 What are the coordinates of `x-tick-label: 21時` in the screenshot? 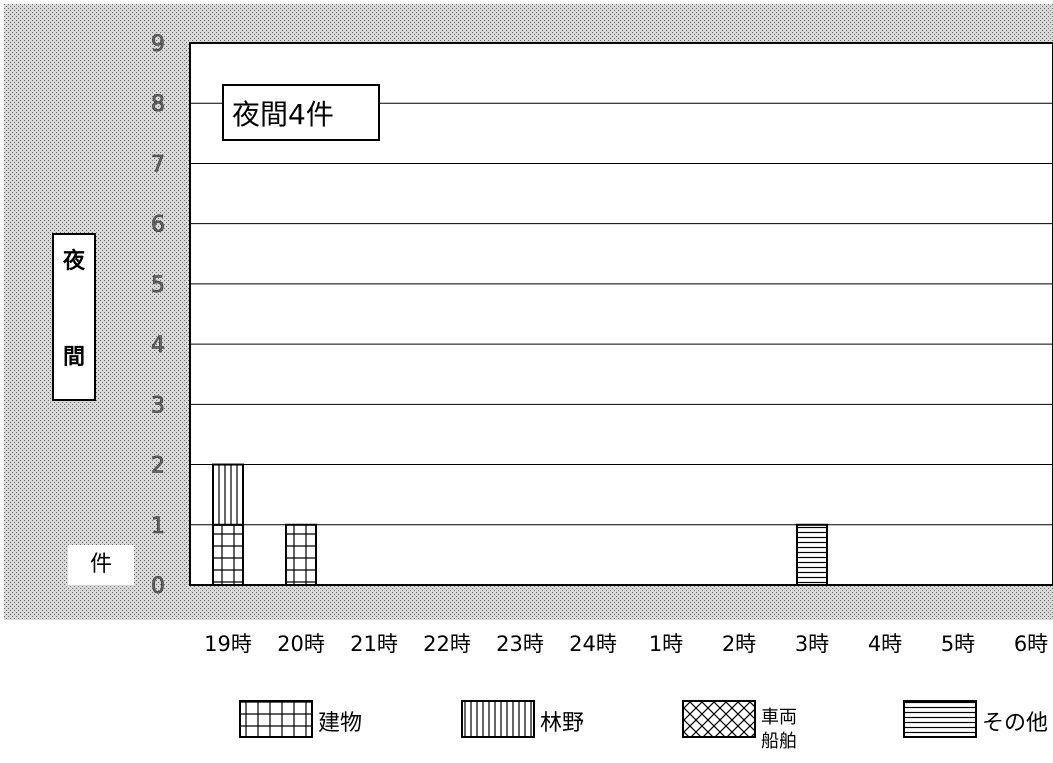 It's located at (374, 644).